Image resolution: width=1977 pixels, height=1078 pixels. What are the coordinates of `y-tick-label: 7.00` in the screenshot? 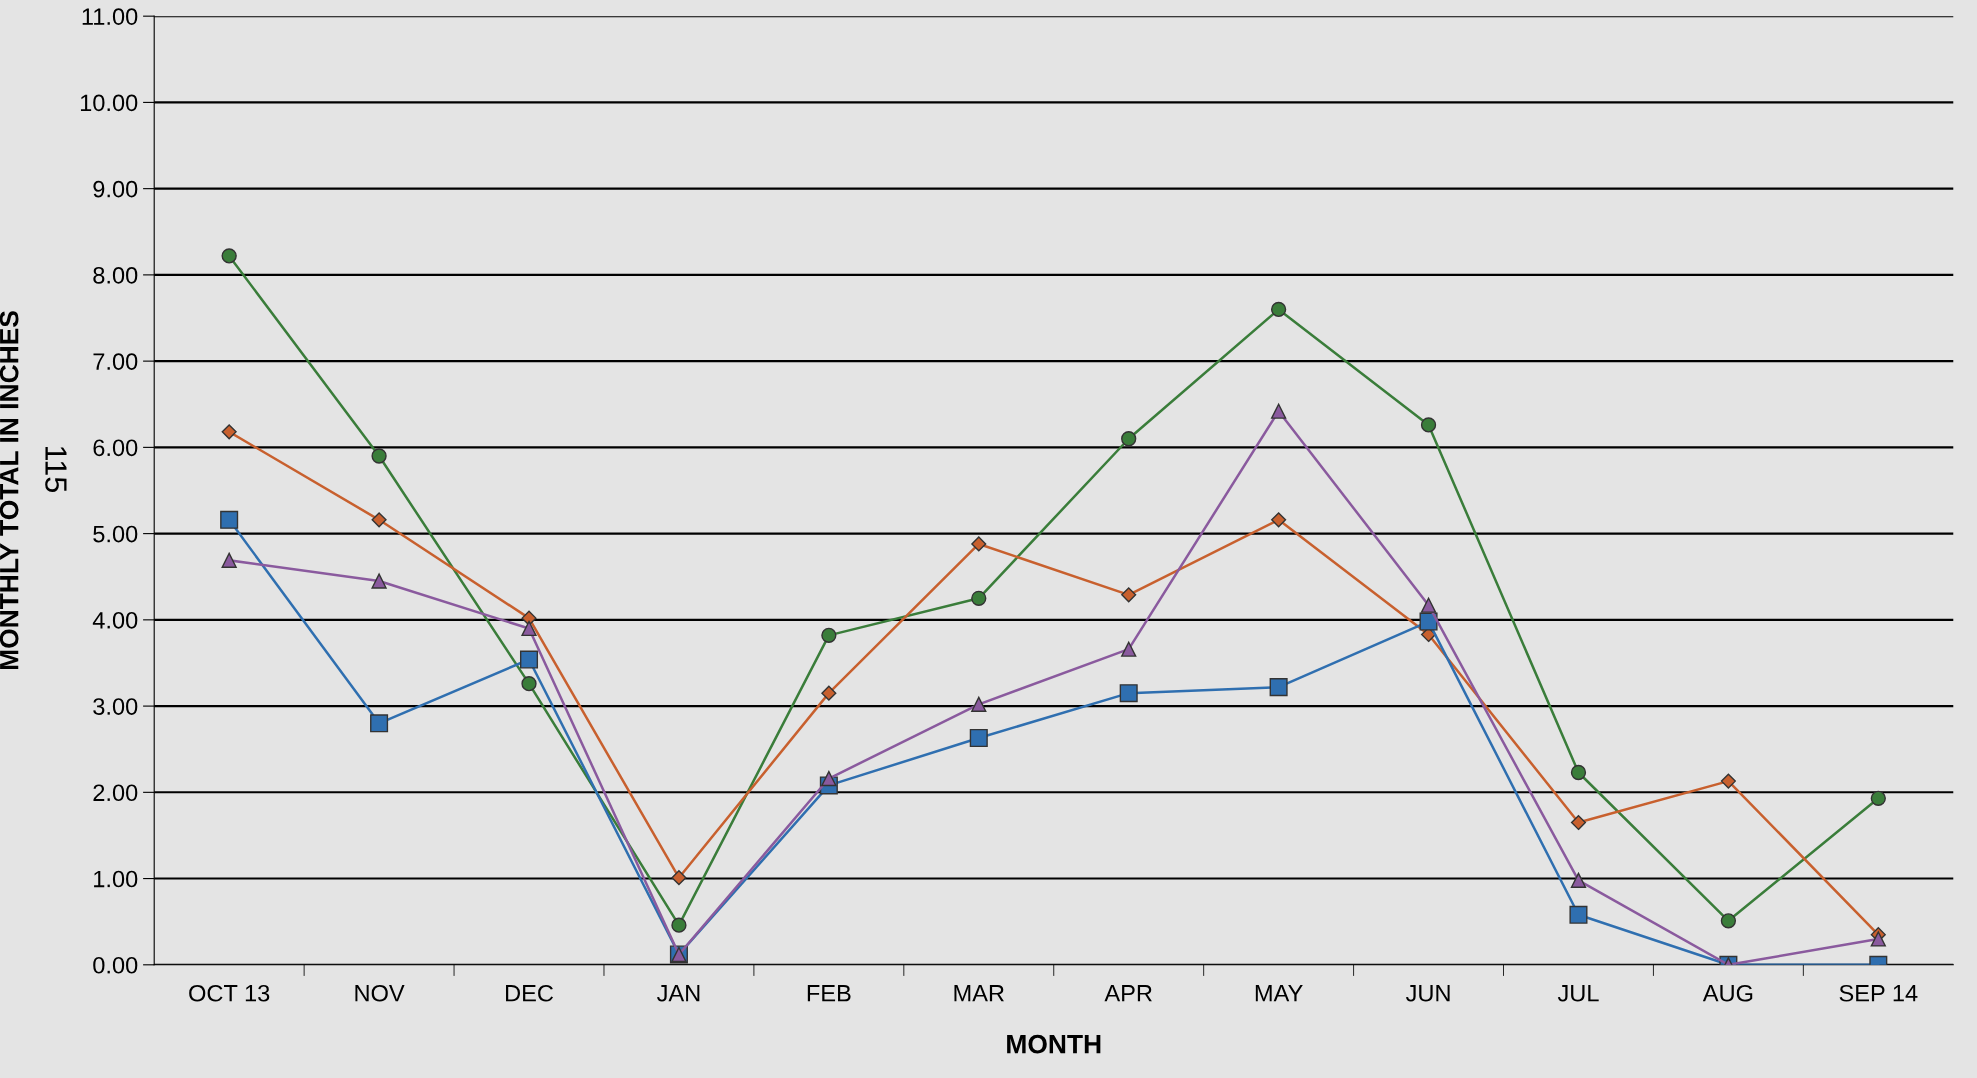 It's located at (115, 361).